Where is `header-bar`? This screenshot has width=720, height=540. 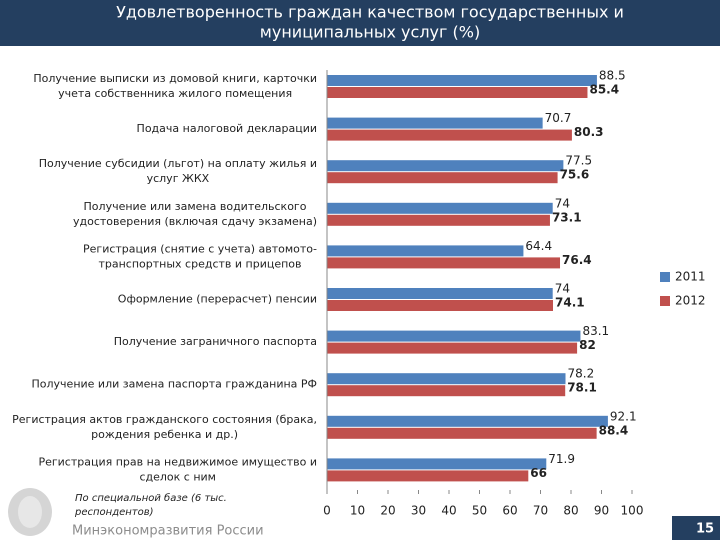
header-bar is located at coordinates (360, 23).